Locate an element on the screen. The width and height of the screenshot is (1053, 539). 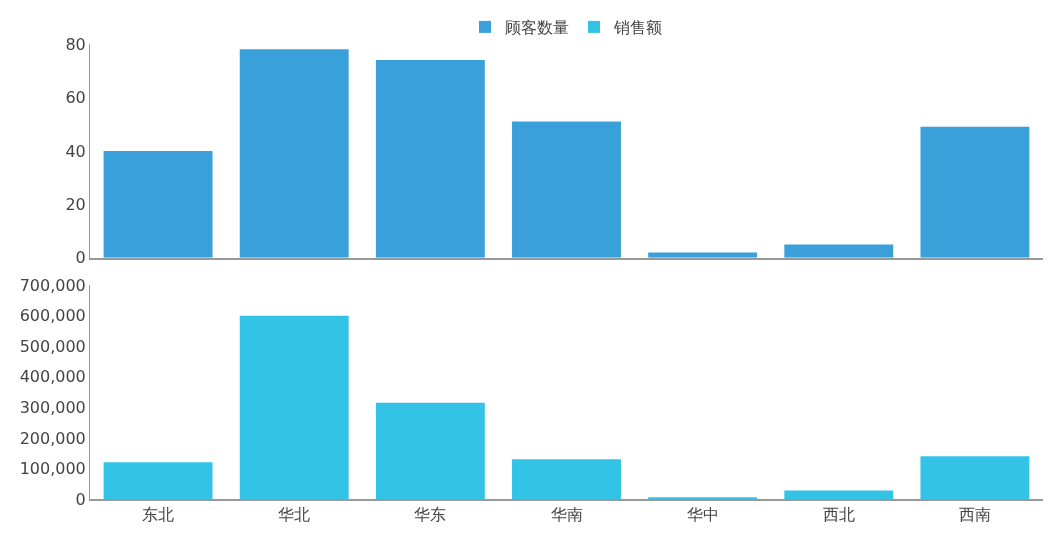
x-tick-label: 西北 is located at coordinates (838, 514).